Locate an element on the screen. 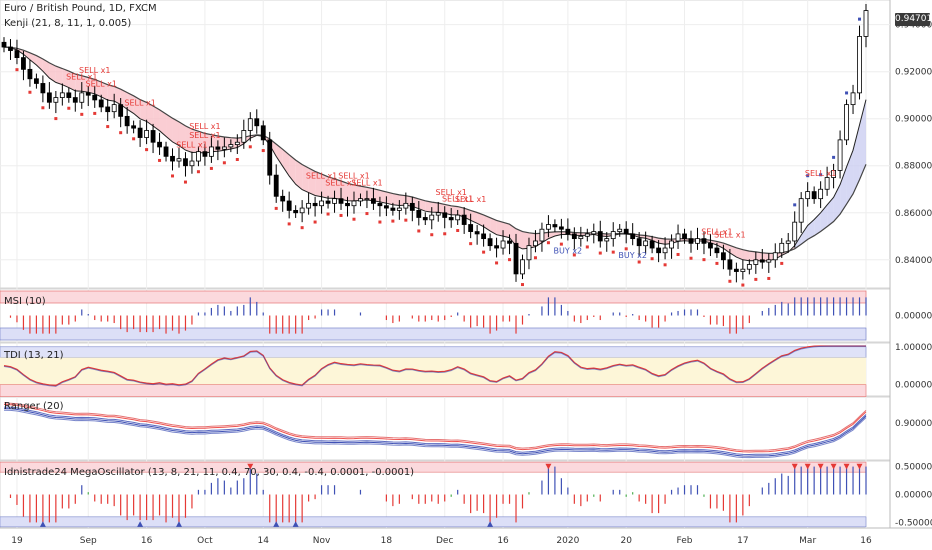  band-up-segment is located at coordinates (856, 160).